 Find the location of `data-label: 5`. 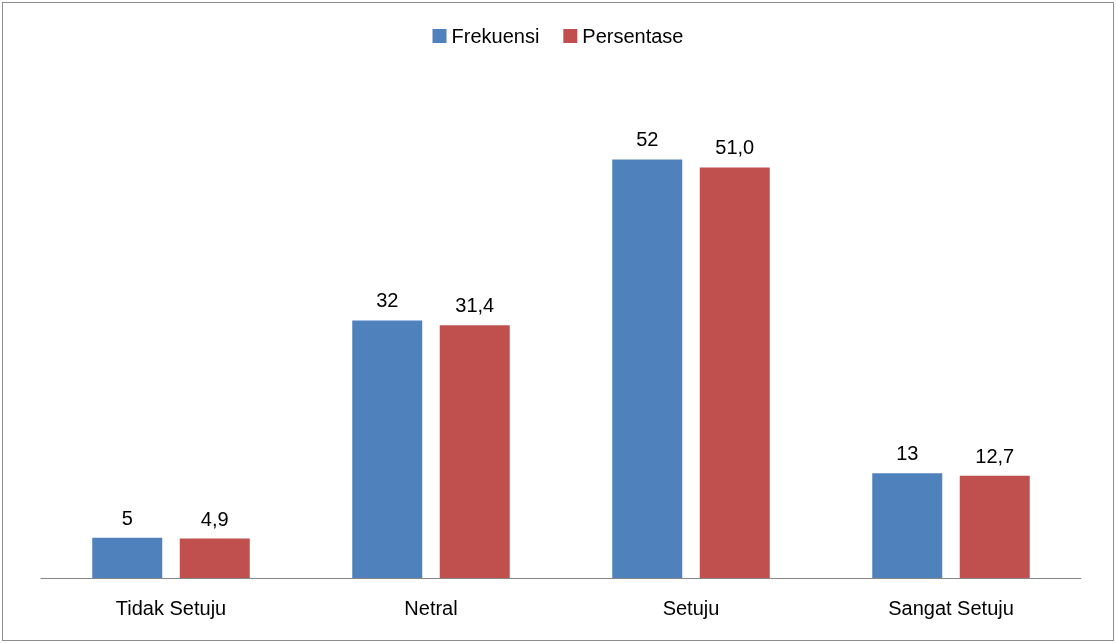

data-label: 5 is located at coordinates (127, 517).